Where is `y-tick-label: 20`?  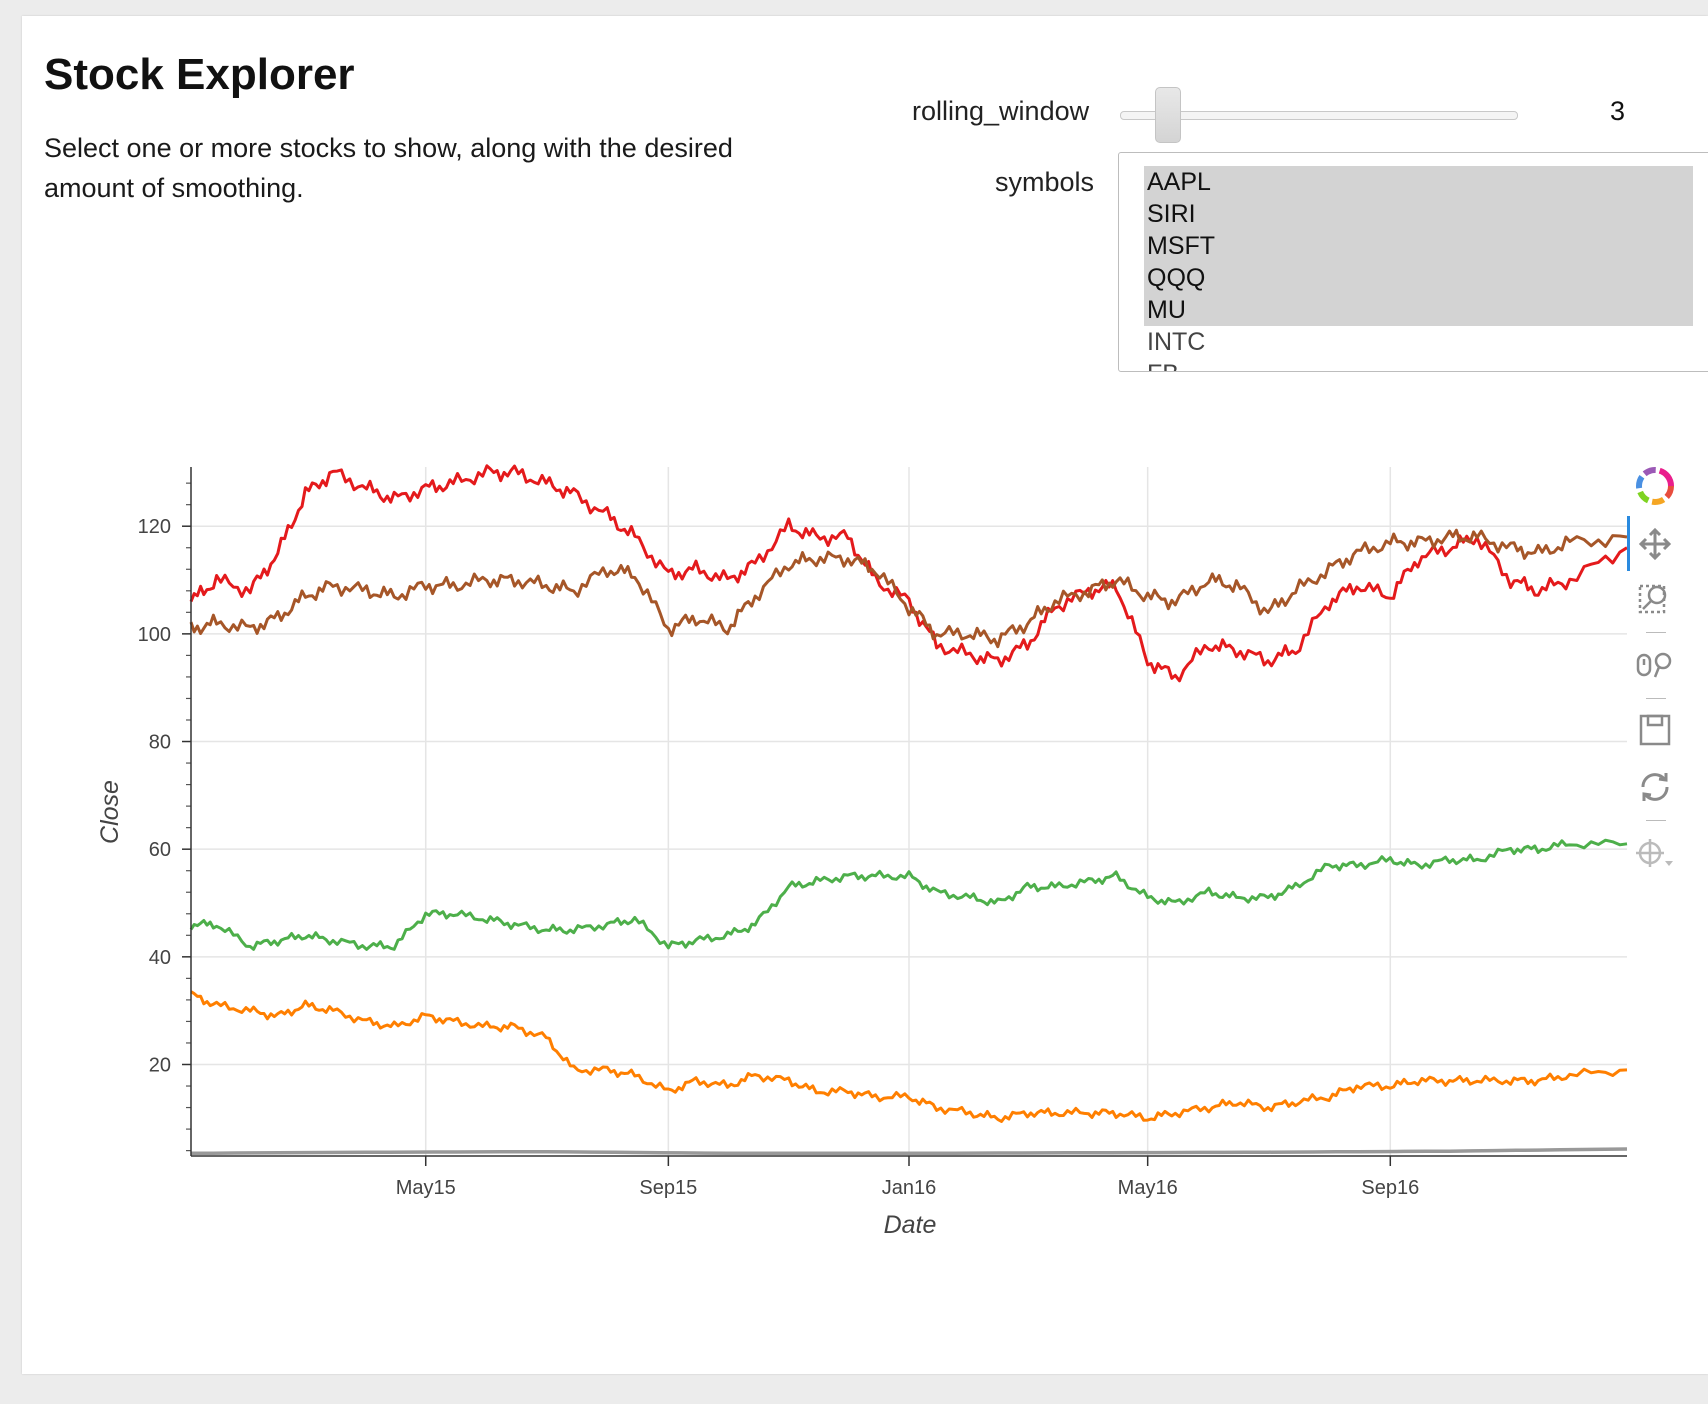 y-tick-label: 20 is located at coordinates (160, 1065).